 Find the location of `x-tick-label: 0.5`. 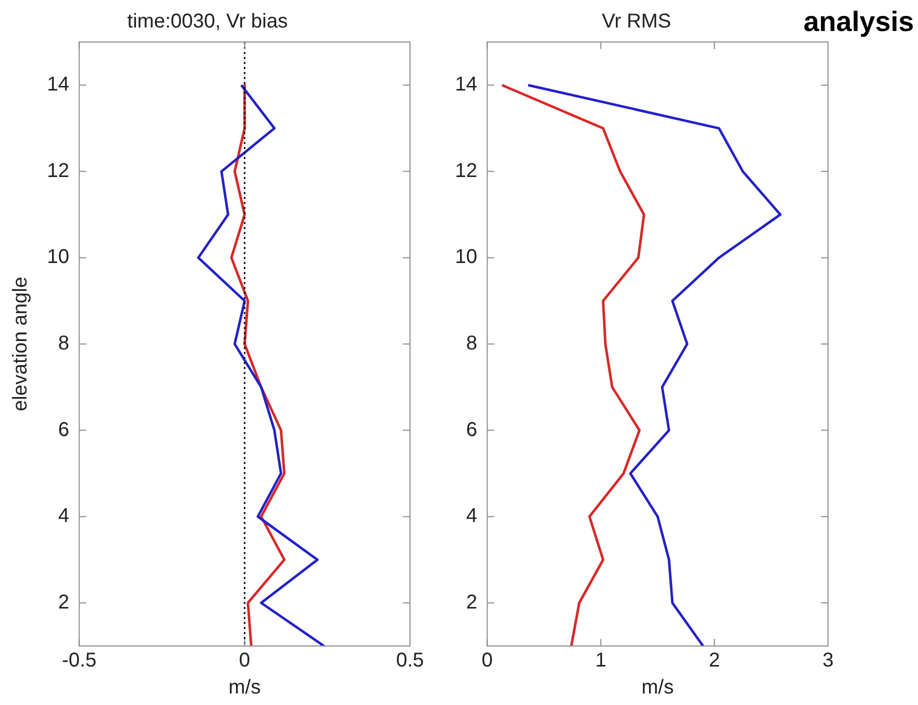

x-tick-label: 0.5 is located at coordinates (410, 661).